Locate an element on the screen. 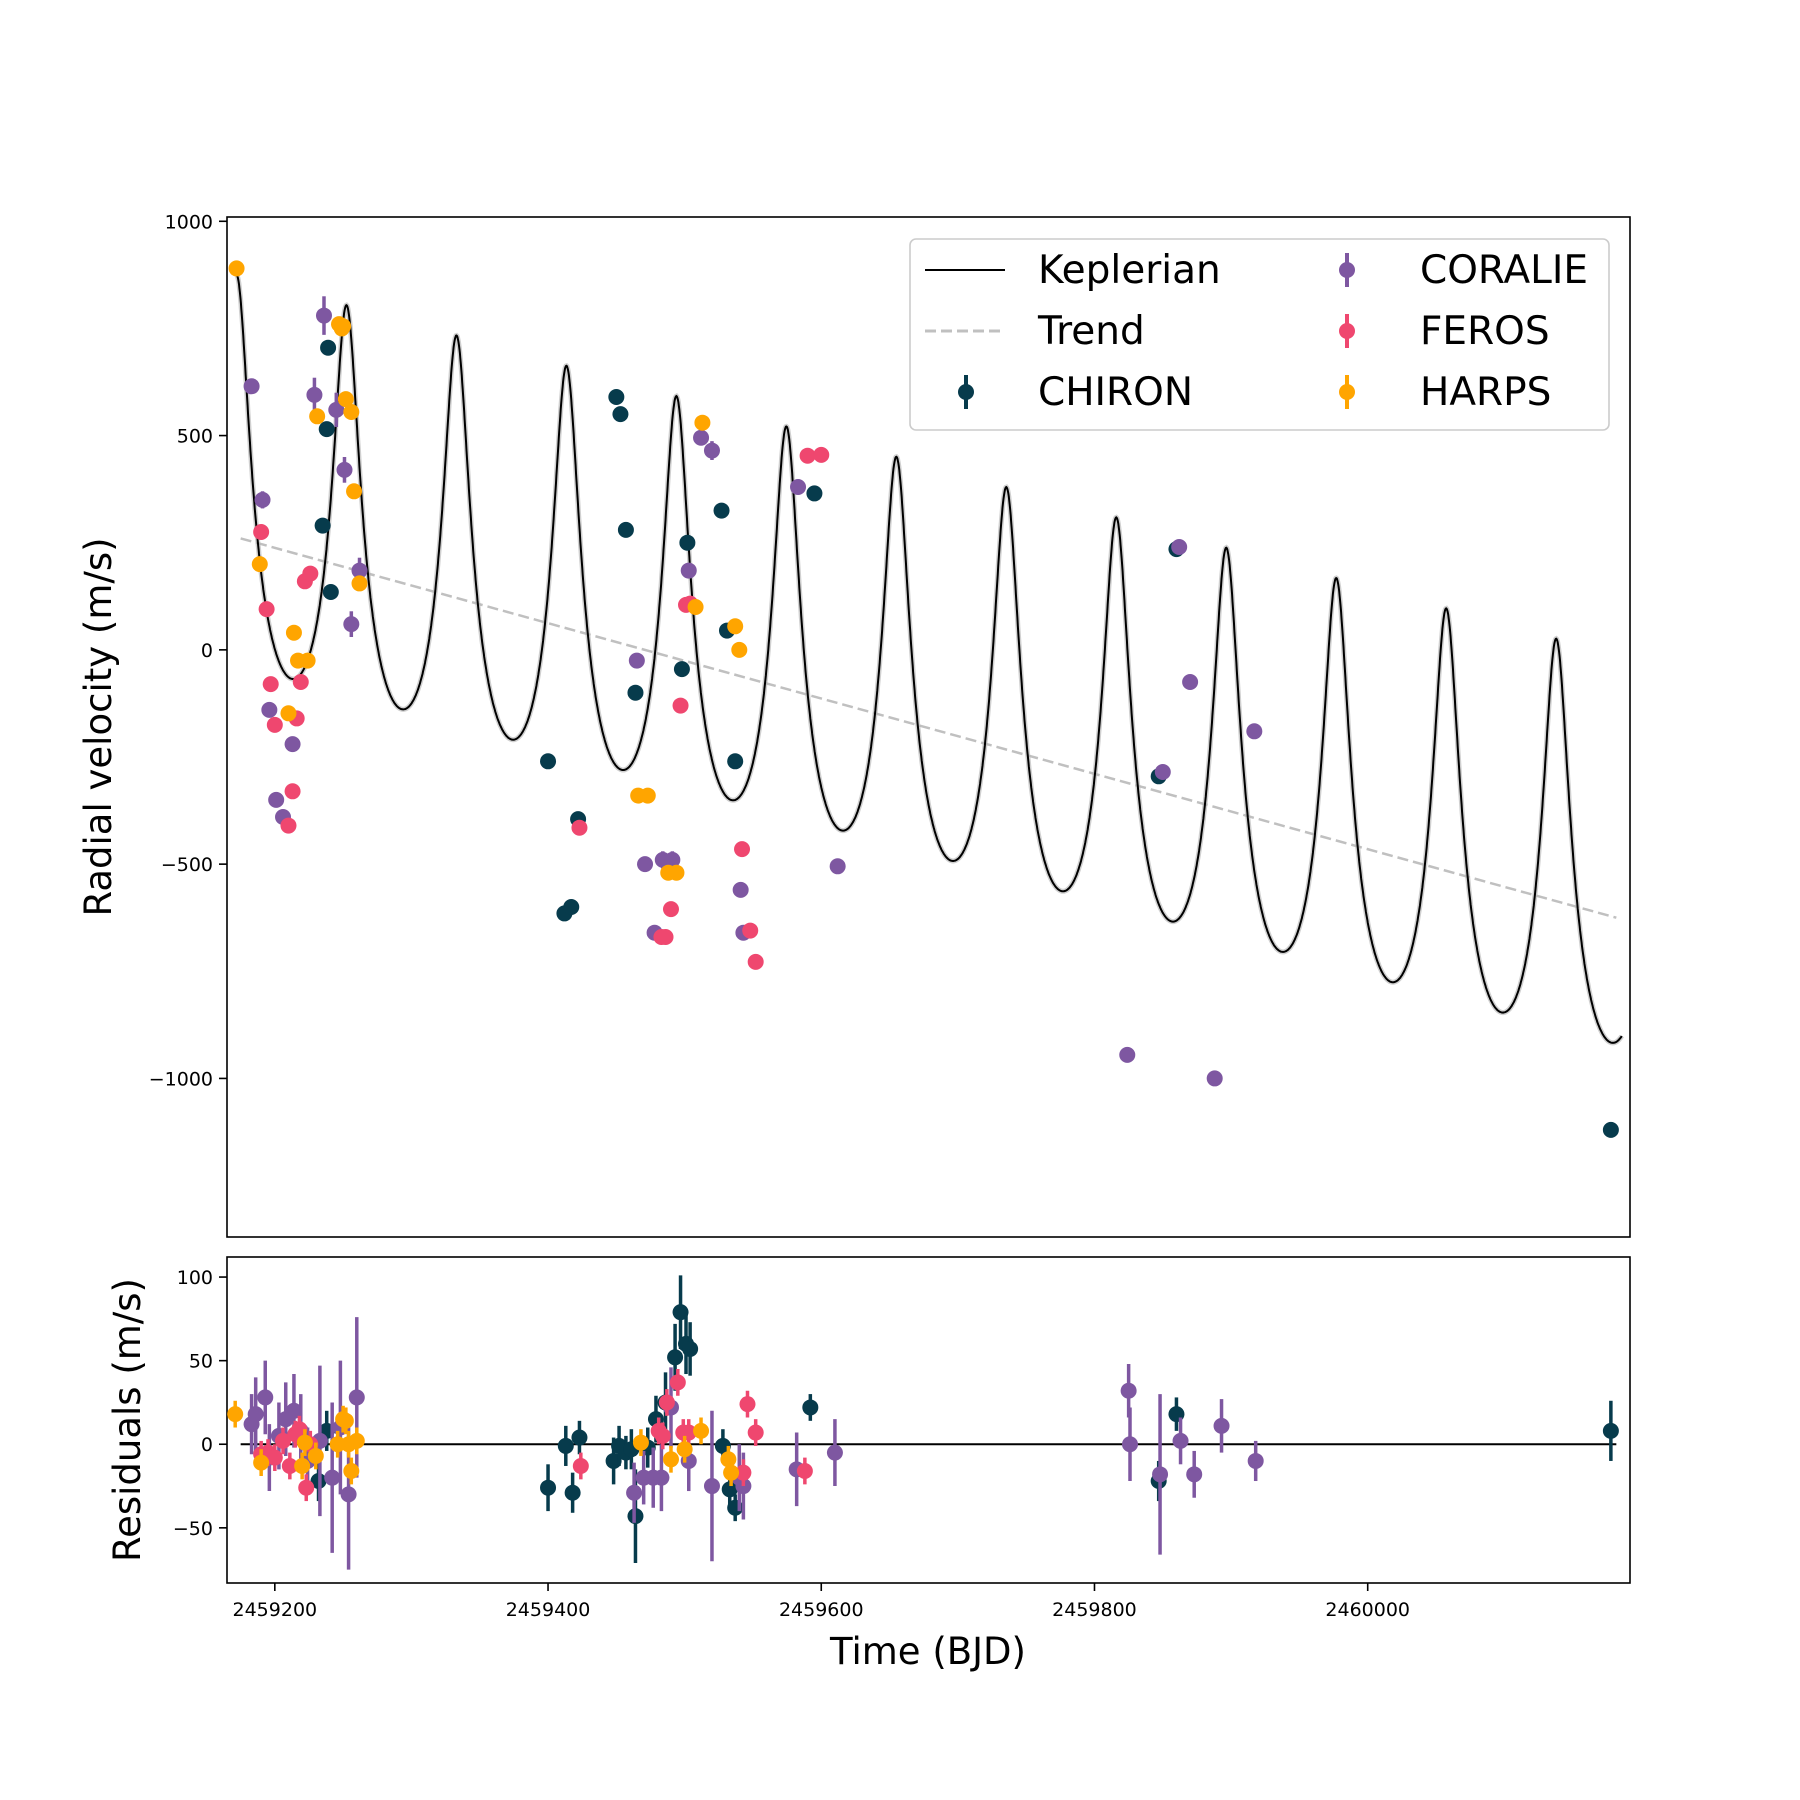 This screenshot has height=1800, width=1800. legend-feros-label: FEROS is located at coordinates (1485, 331).